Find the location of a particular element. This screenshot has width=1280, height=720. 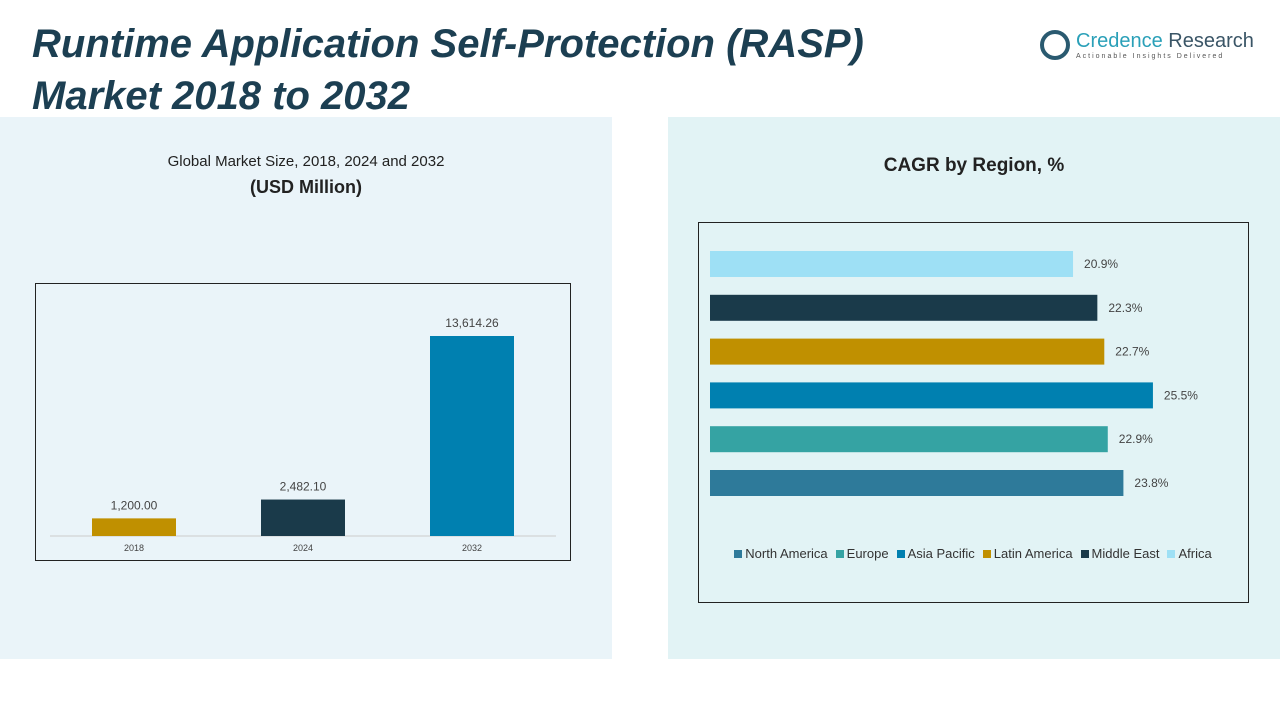

data-label: 20.9% is located at coordinates (1101, 264).